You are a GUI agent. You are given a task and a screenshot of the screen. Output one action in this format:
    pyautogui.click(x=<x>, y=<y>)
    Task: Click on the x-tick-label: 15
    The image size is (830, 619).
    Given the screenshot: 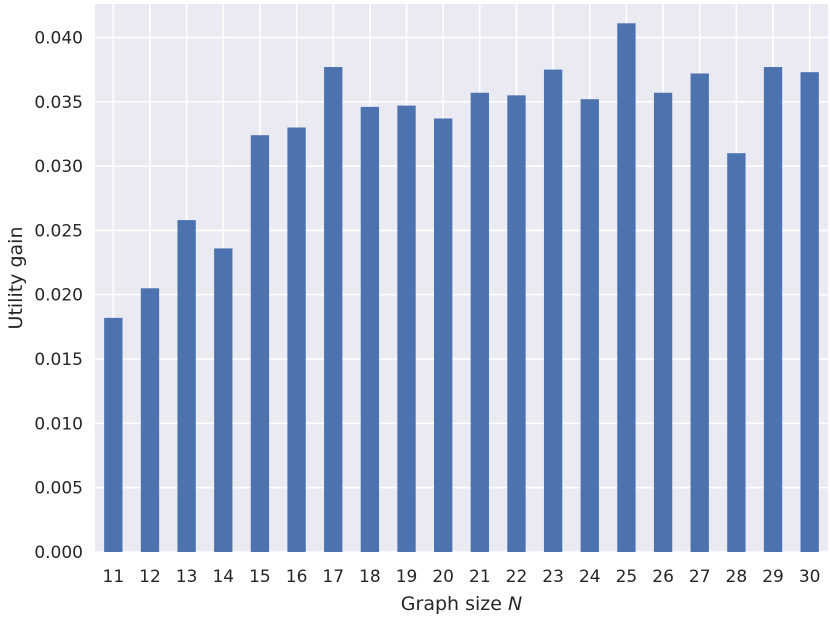 What is the action you would take?
    pyautogui.click(x=260, y=577)
    